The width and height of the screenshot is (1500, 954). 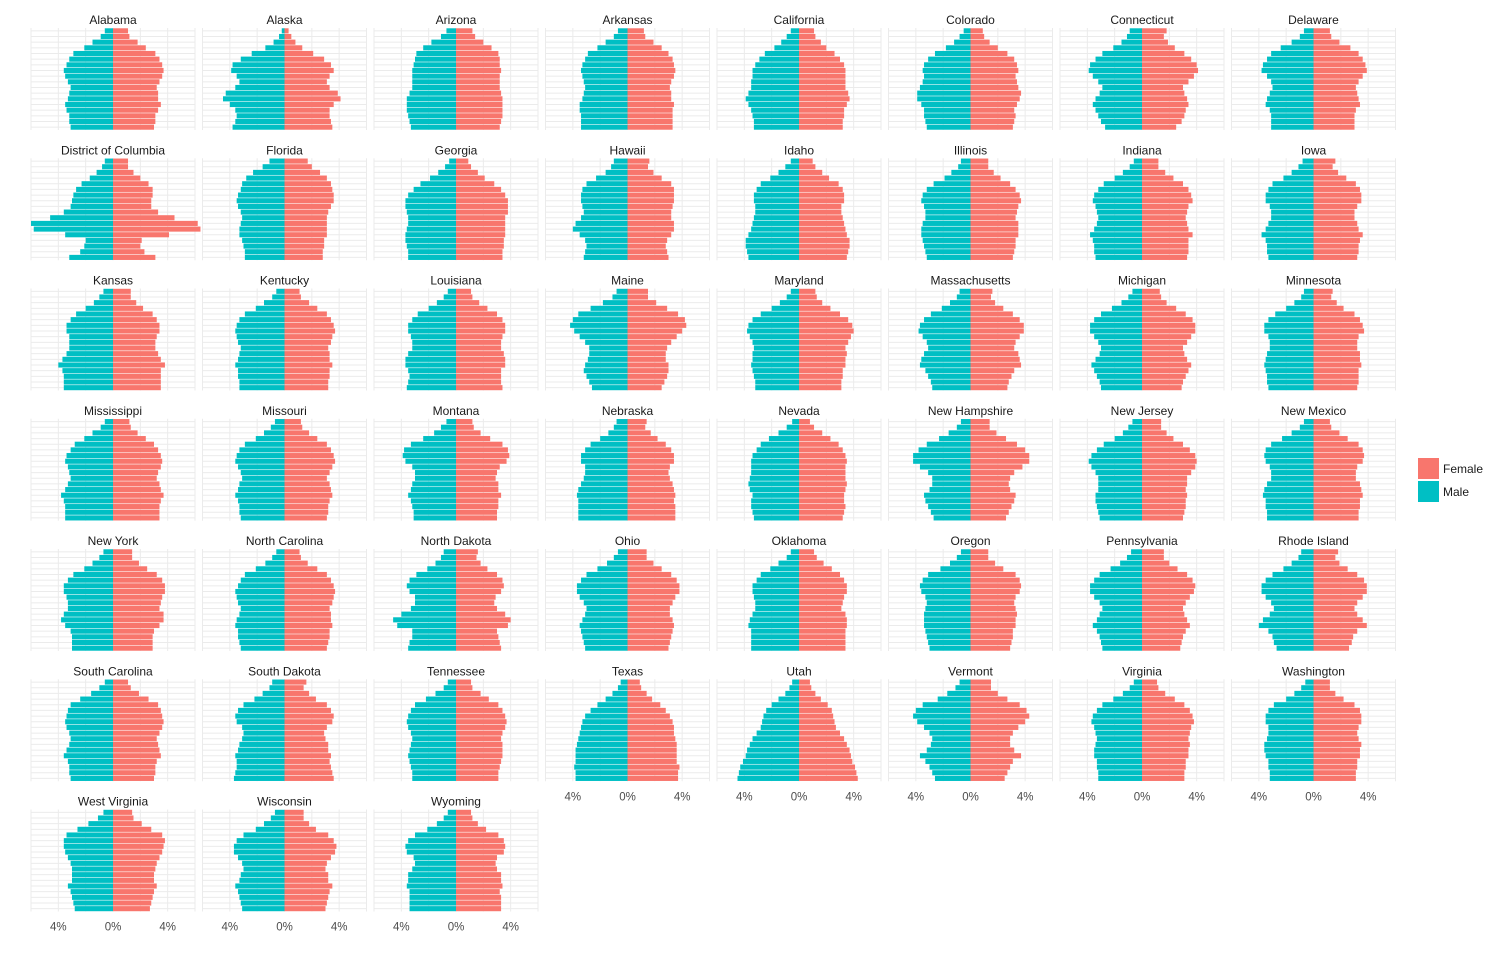 What do you see at coordinates (799, 332) in the screenshot?
I see `panel-maryland: Maryland` at bounding box center [799, 332].